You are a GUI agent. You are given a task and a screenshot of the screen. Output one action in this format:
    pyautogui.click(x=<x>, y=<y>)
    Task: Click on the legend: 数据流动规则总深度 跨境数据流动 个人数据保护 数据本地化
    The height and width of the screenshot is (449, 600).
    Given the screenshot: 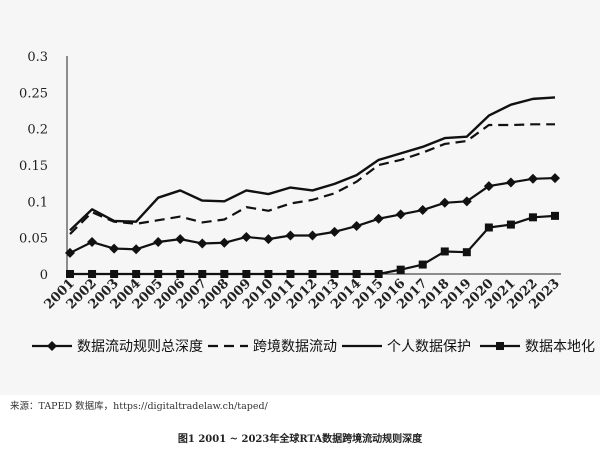 What is the action you would take?
    pyautogui.click(x=313, y=347)
    